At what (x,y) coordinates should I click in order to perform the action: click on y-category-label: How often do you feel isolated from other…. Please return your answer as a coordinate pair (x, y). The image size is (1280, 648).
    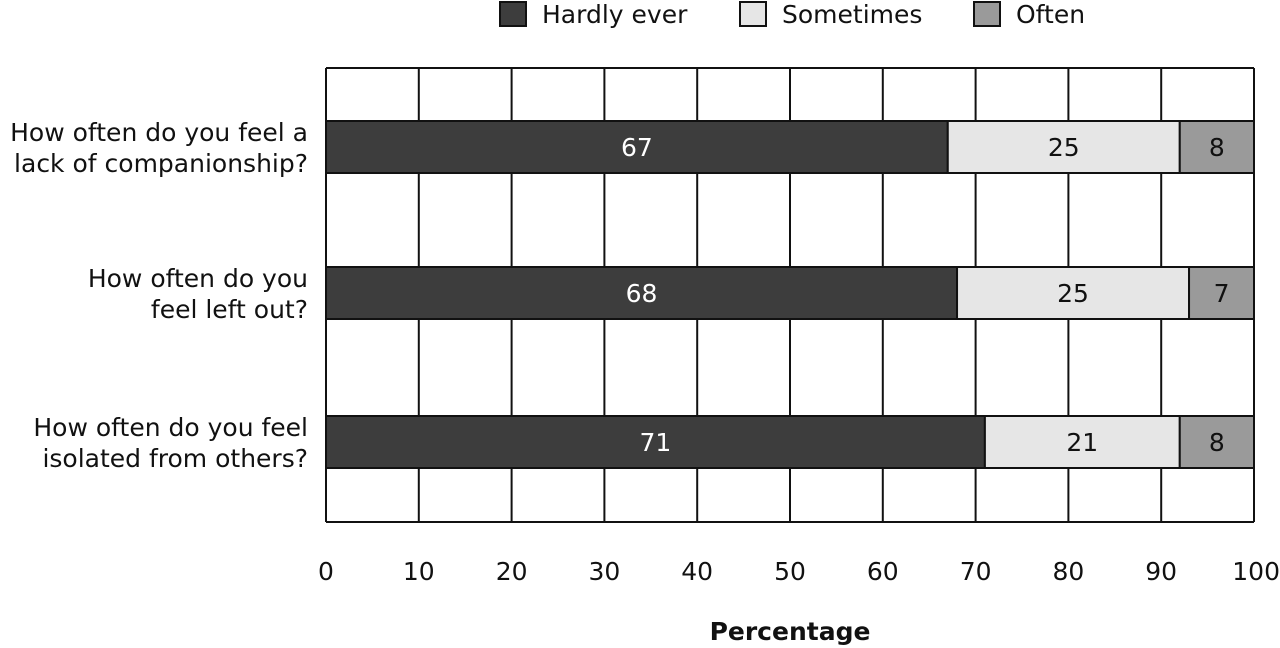
    Looking at the image, I should click on (170, 443).